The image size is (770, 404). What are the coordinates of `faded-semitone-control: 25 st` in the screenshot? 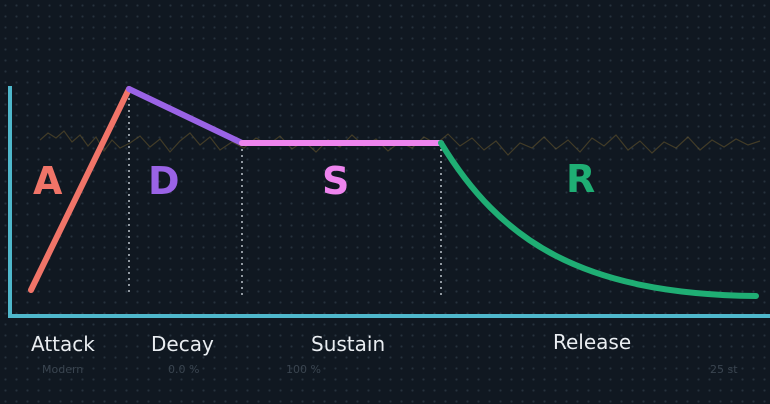 It's located at (724, 369).